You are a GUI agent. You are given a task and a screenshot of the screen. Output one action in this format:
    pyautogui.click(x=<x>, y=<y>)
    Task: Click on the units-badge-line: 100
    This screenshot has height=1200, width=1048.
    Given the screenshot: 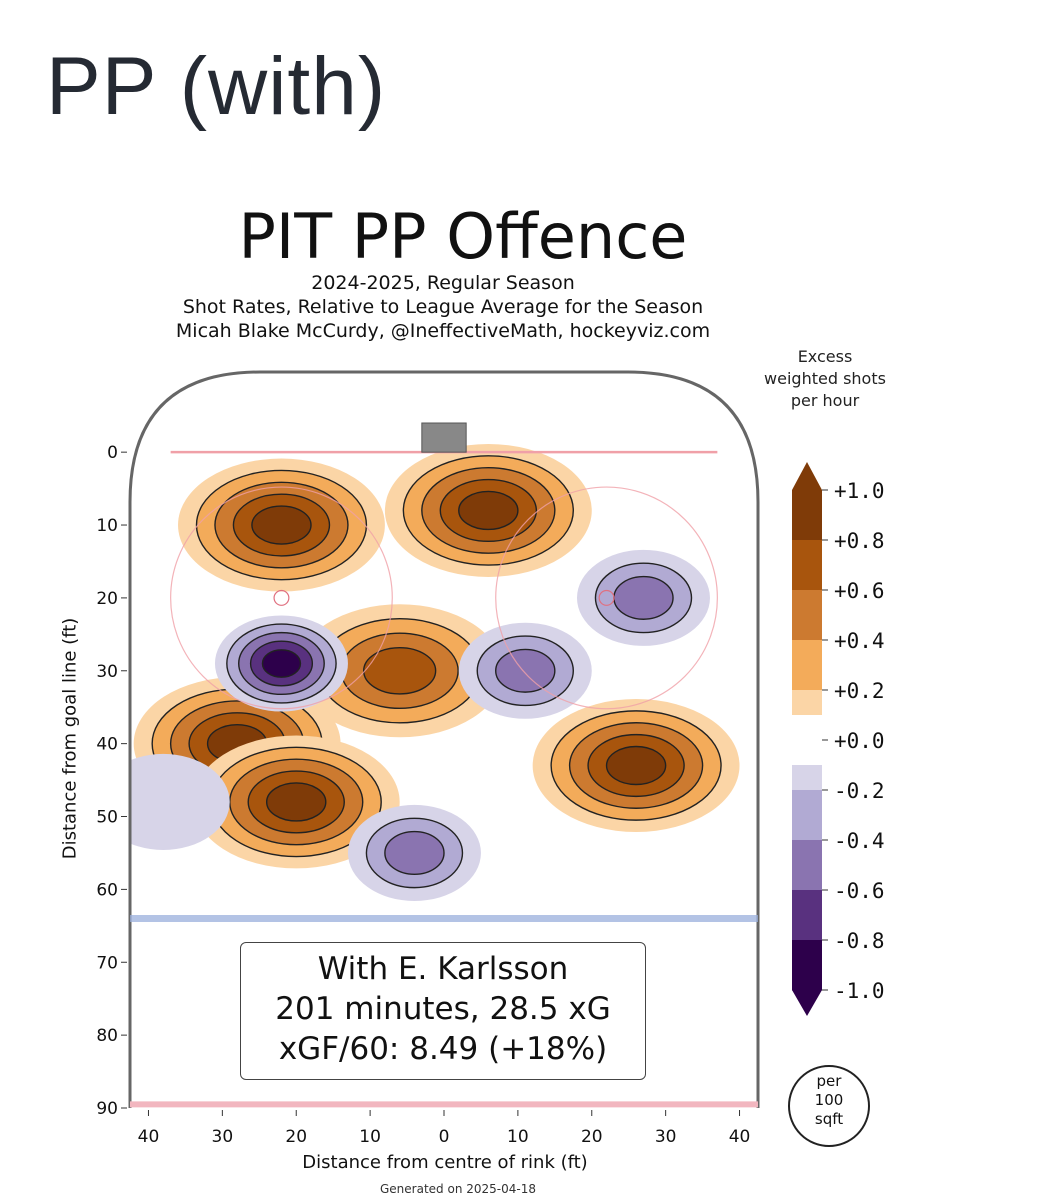 What is the action you would take?
    pyautogui.click(x=829, y=1100)
    